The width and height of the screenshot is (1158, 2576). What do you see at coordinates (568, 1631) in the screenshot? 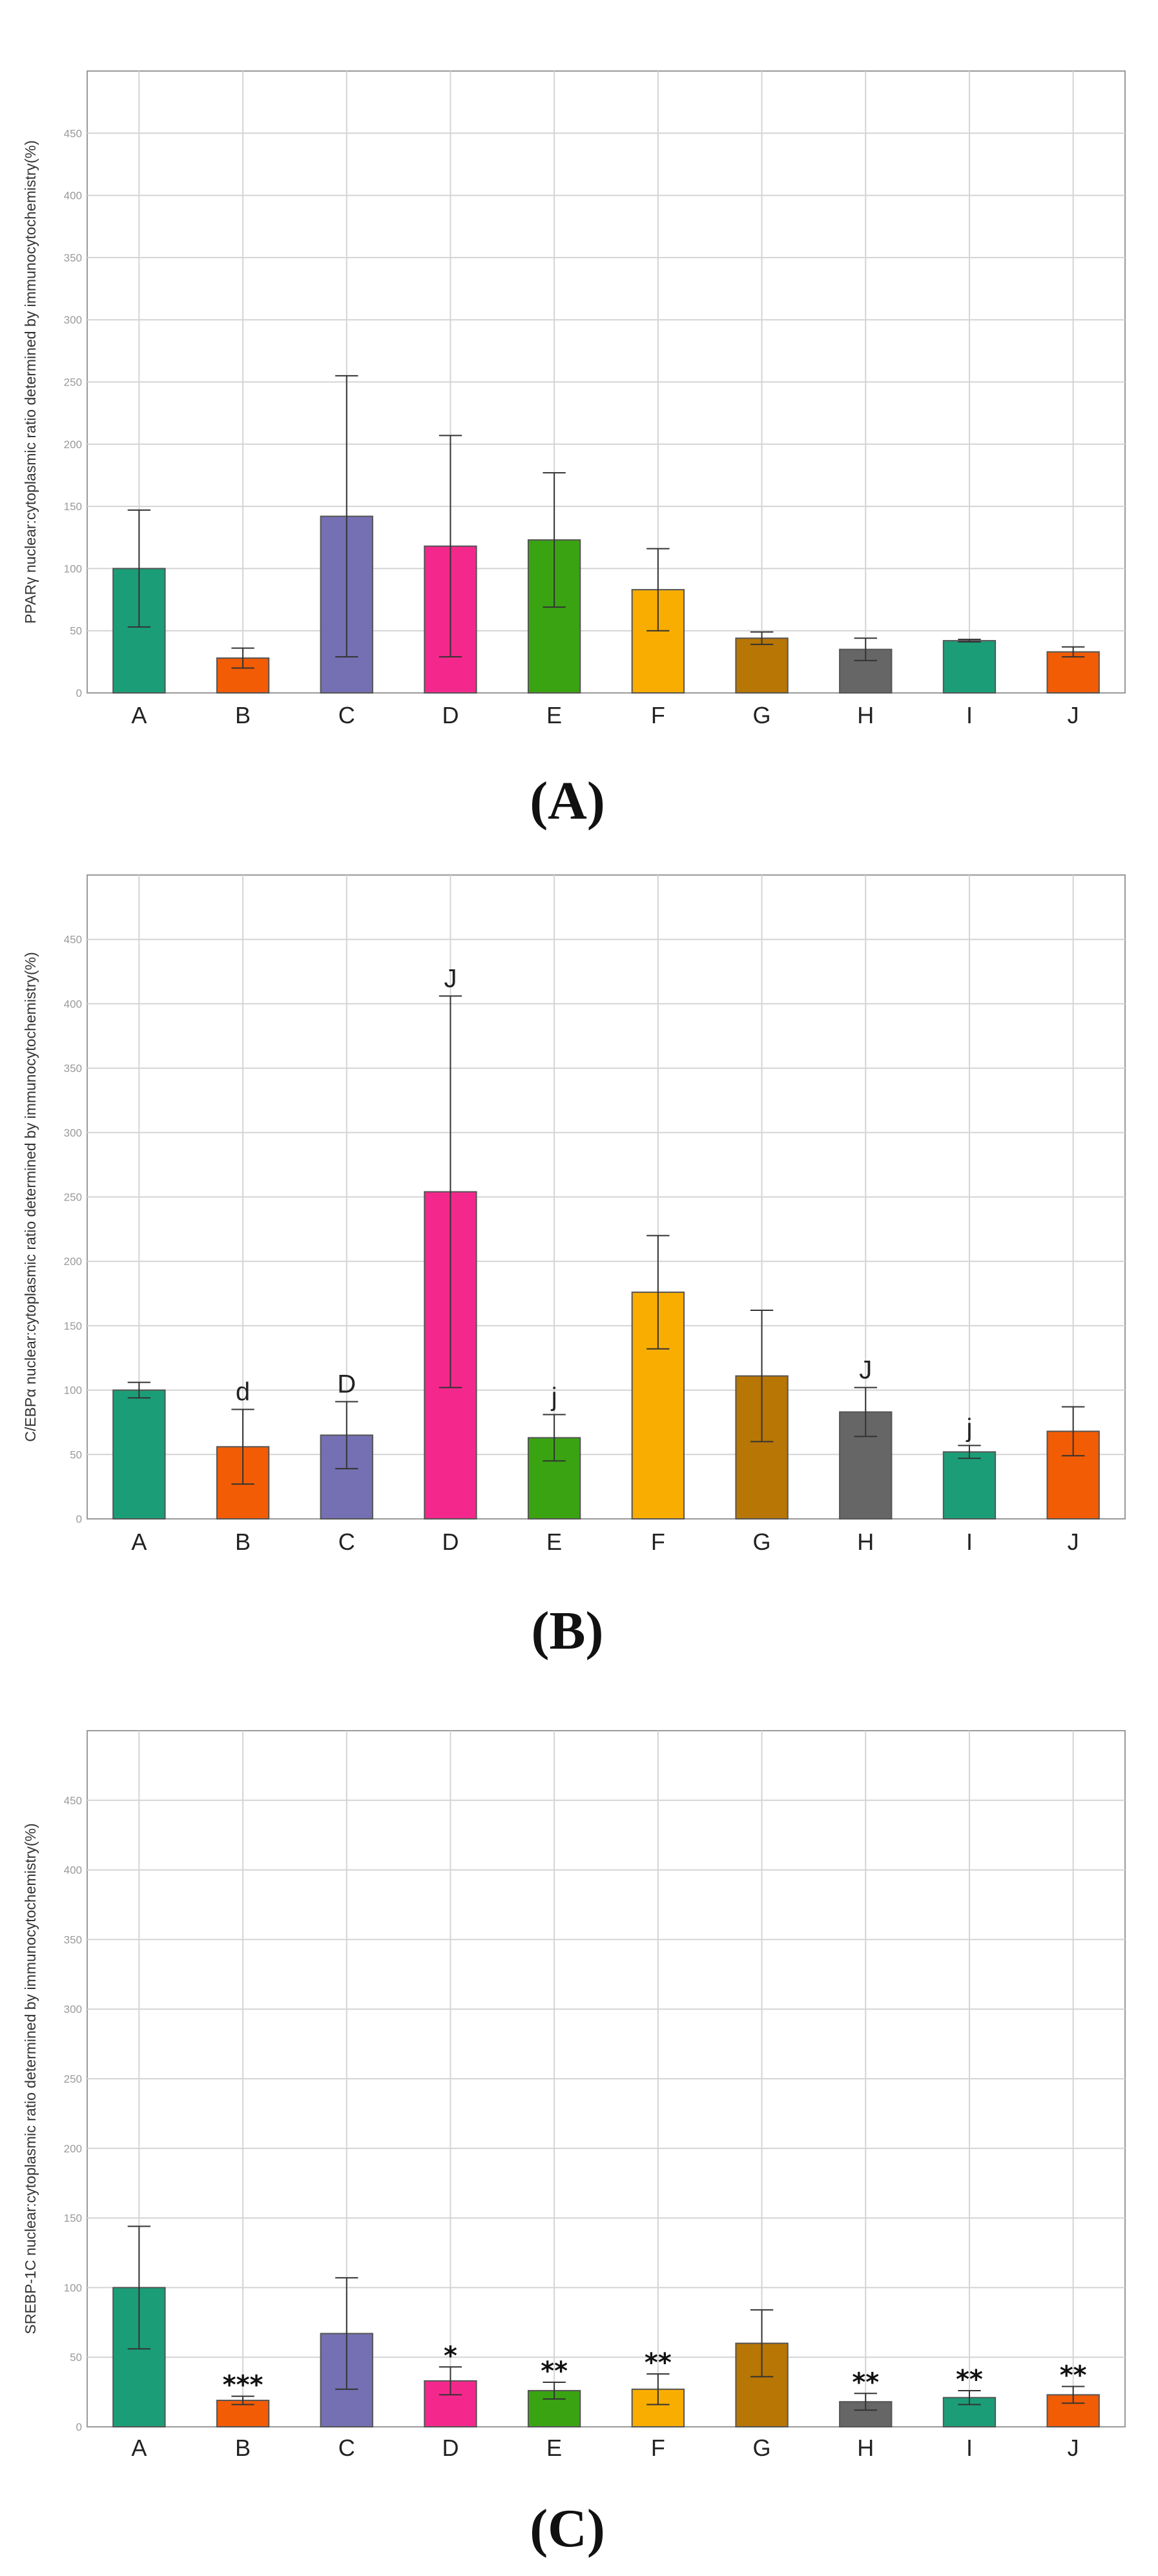
I see `panel-label: (B)` at bounding box center [568, 1631].